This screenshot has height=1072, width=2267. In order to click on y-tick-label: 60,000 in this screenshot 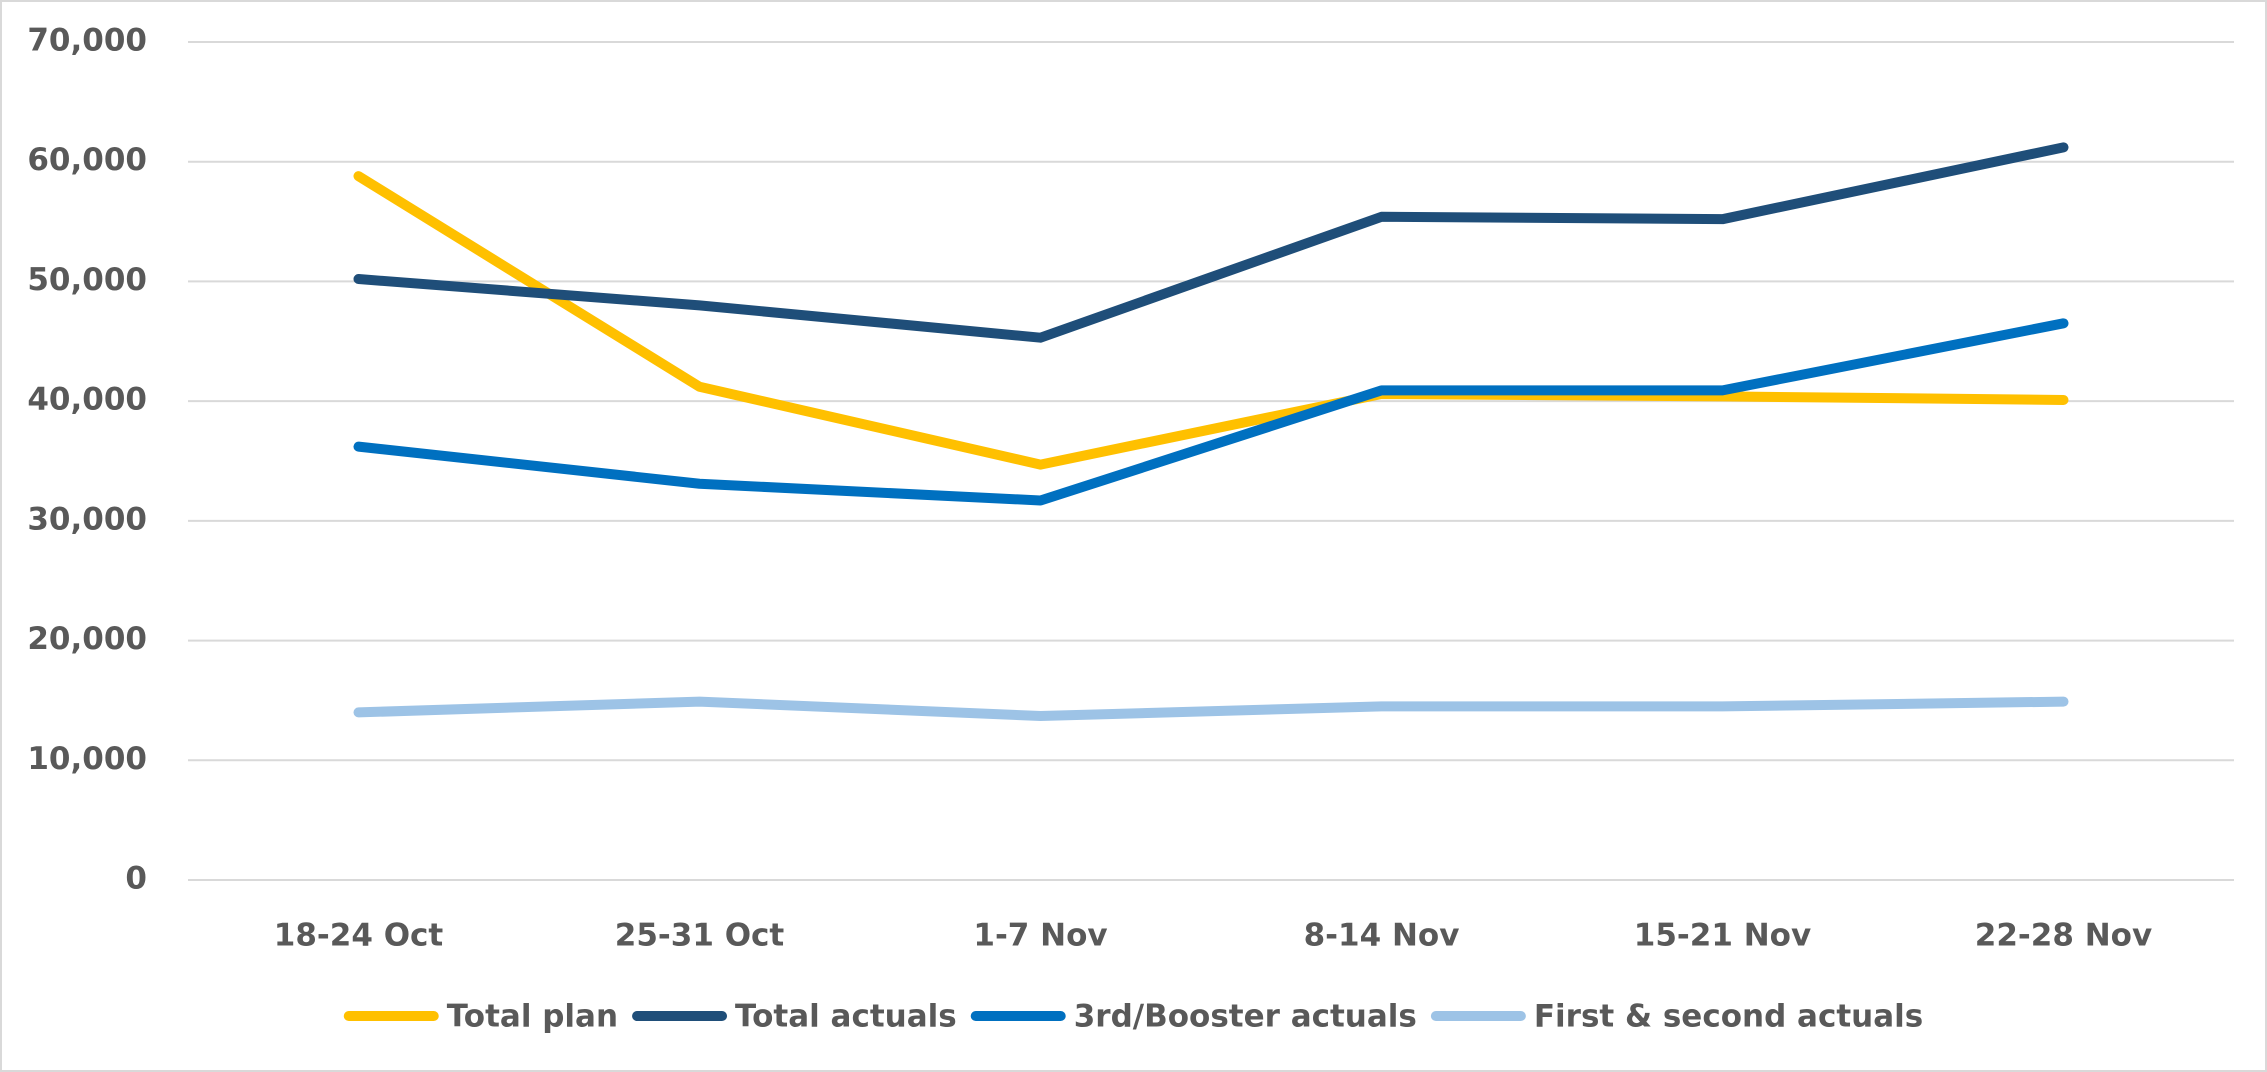, I will do `click(87, 160)`.